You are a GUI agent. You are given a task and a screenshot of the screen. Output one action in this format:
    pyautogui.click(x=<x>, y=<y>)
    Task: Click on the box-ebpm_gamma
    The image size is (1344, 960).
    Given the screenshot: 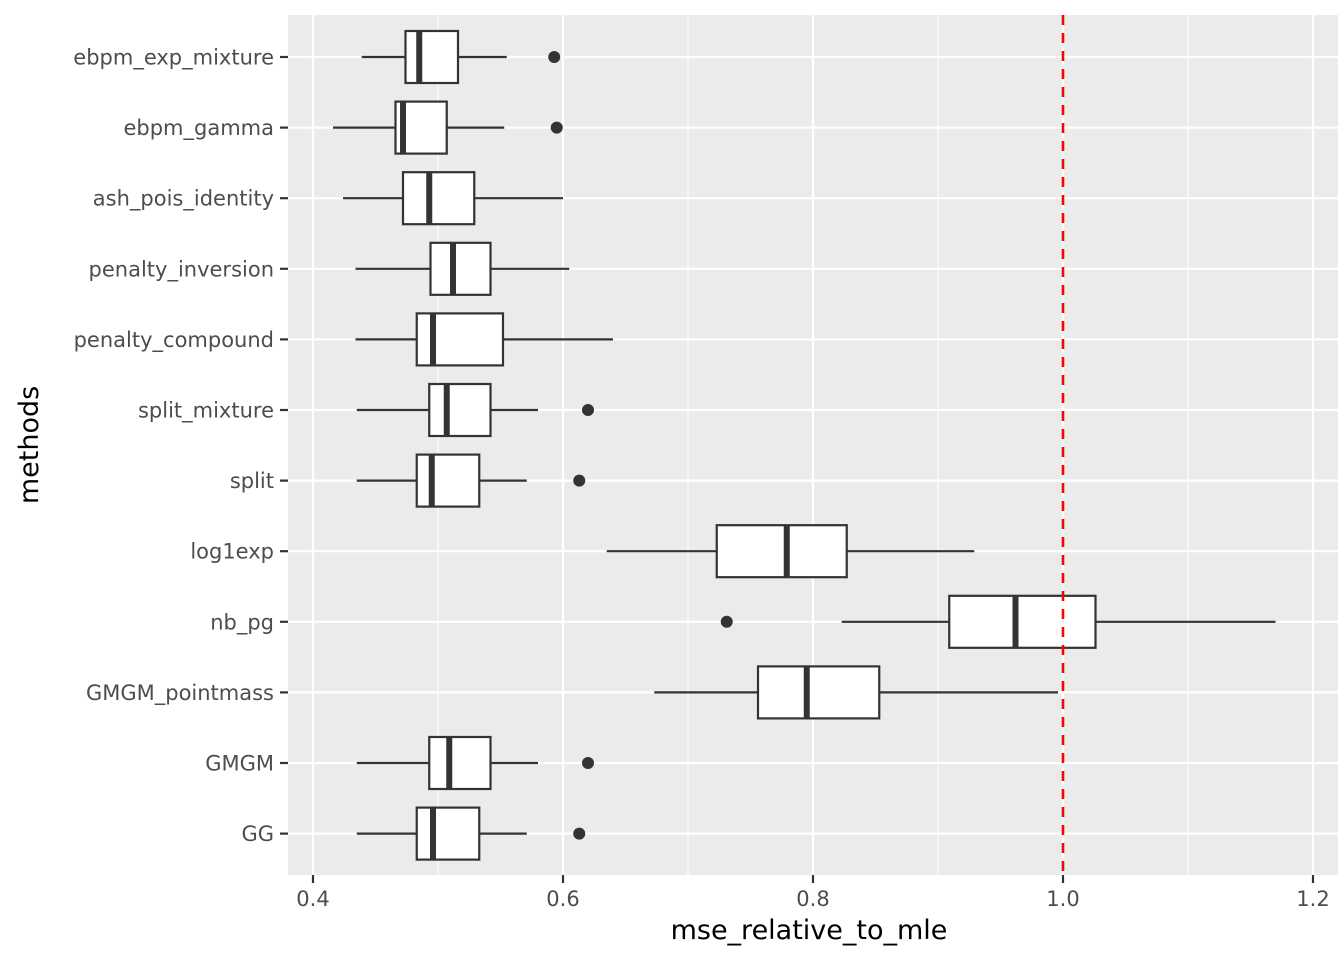 What is the action you would take?
    pyautogui.click(x=448, y=127)
    